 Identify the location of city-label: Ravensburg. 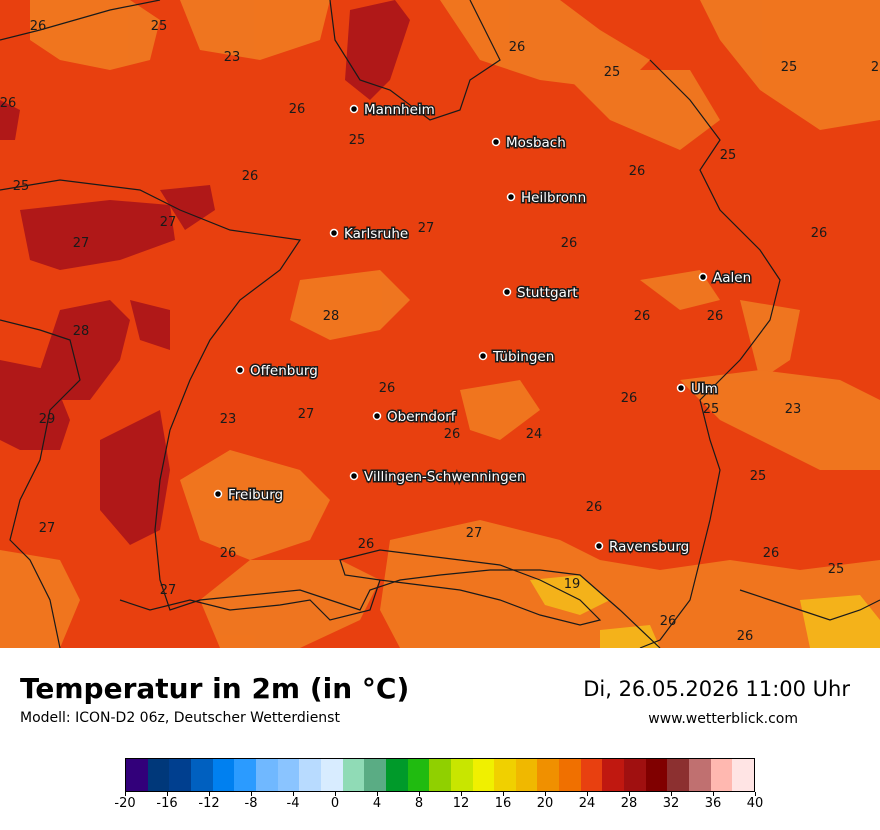
(649, 547).